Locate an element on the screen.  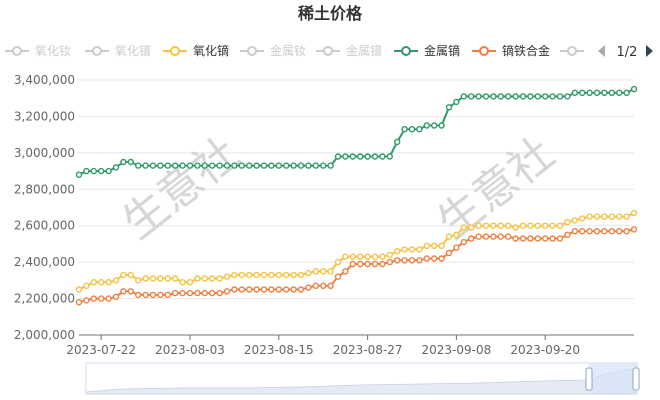
datazoom-window is located at coordinates (613, 378).